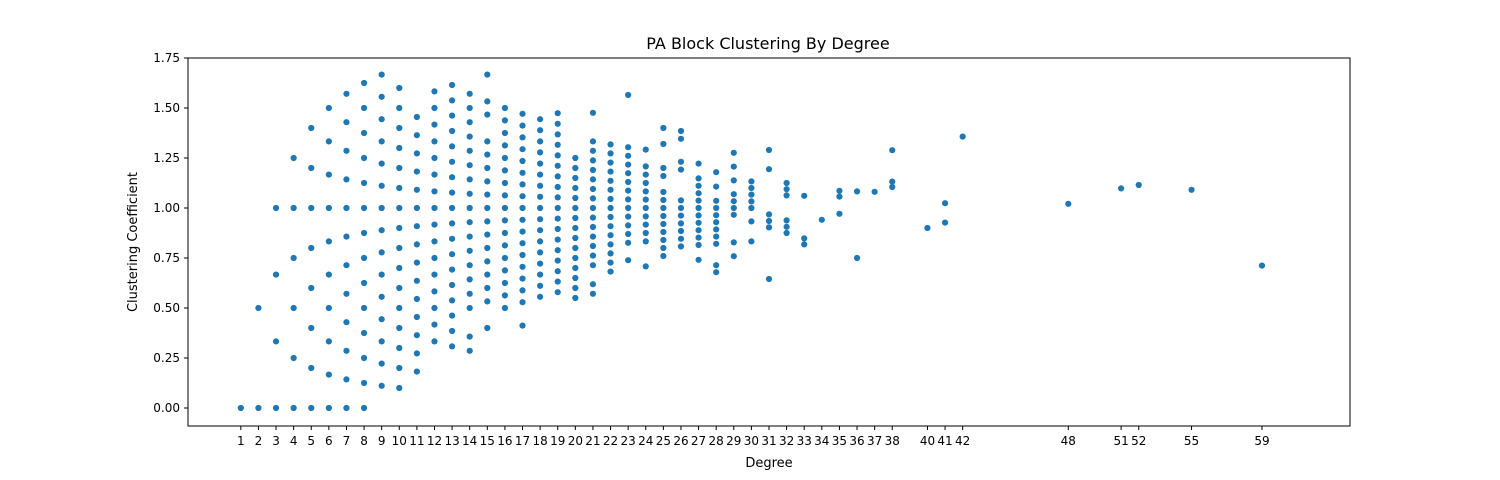 This screenshot has width=1500, height=480. What do you see at coordinates (663, 441) in the screenshot?
I see `x-tick-label: 25` at bounding box center [663, 441].